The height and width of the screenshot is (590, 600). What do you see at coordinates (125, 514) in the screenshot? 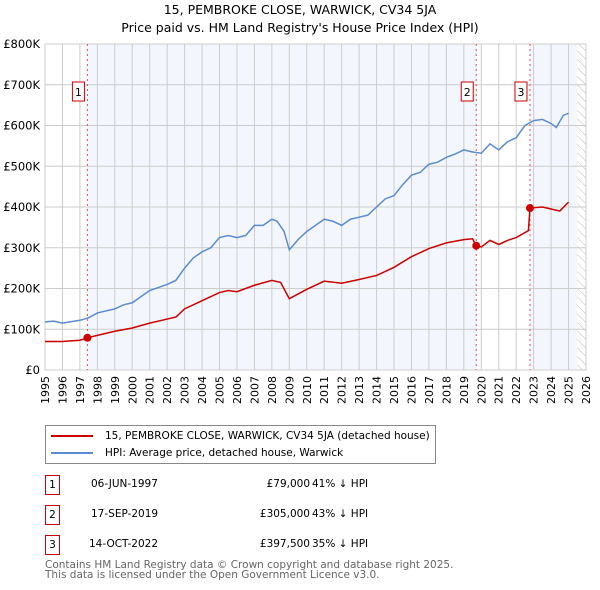
I see `sale-date: 17-SEP-2019` at bounding box center [125, 514].